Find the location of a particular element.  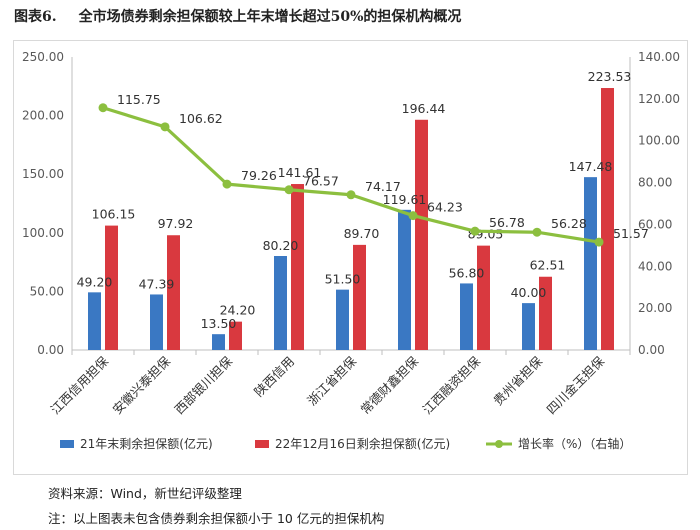

category-label: 浙江省担保 is located at coordinates (331, 380).